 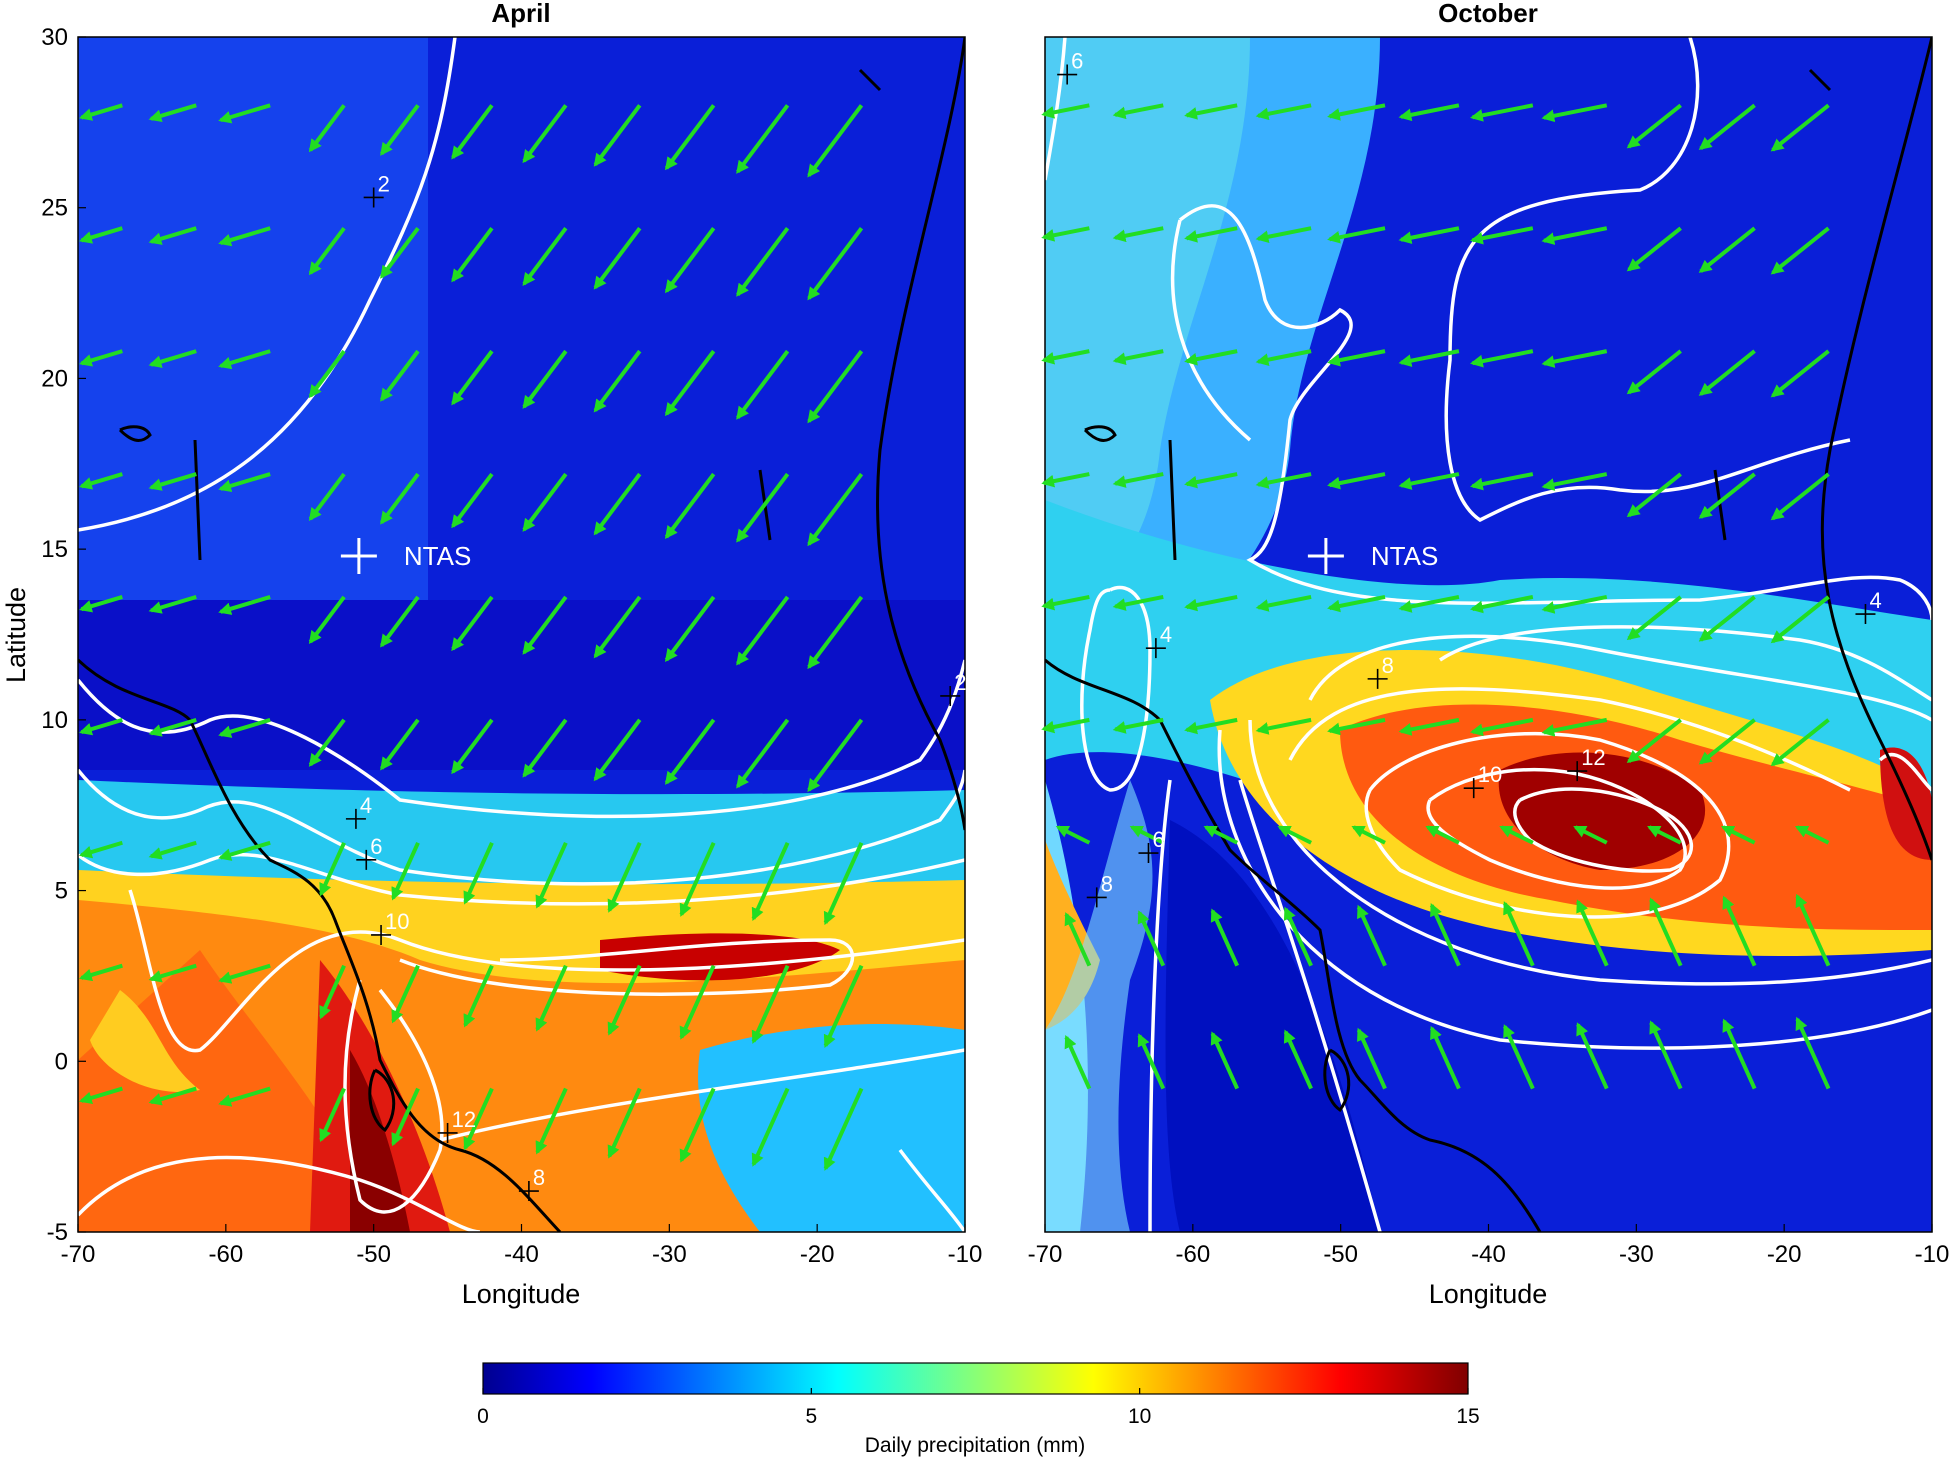 I want to click on x-tick-label: -10, so click(x=965, y=1254).